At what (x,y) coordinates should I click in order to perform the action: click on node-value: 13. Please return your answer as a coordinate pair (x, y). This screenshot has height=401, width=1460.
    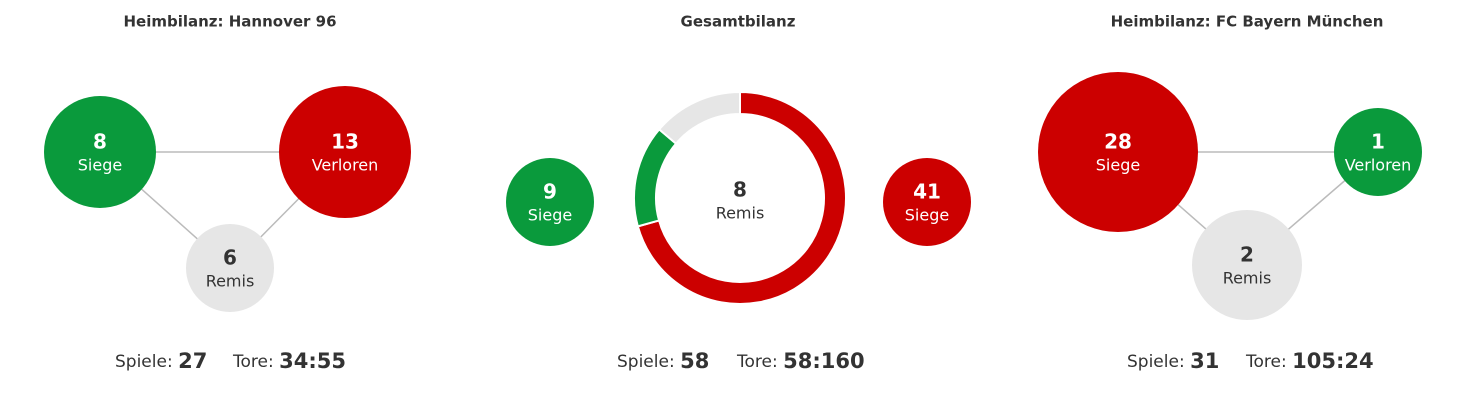
    Looking at the image, I should click on (345, 142).